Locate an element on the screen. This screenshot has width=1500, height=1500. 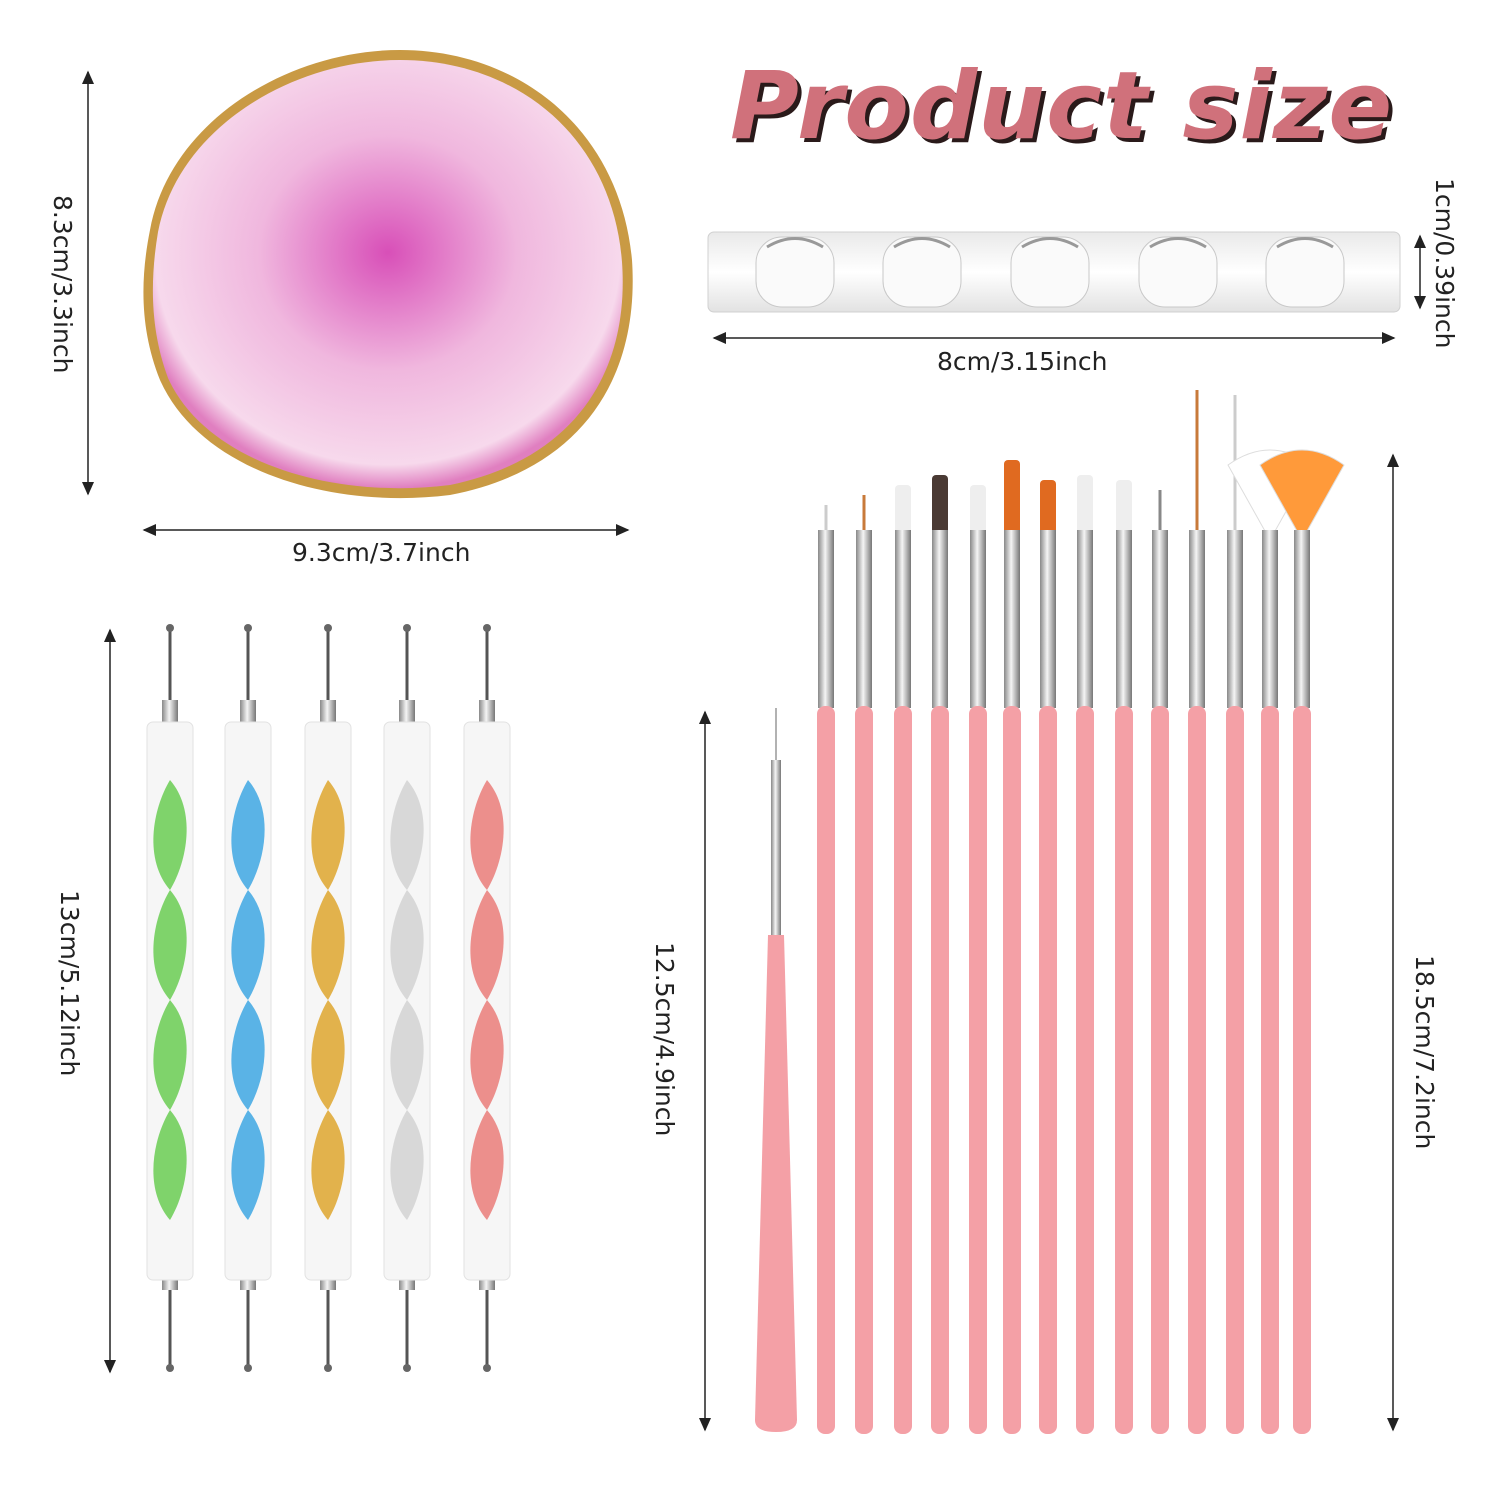
fan-brush-tip is located at coordinates (1302, 495).